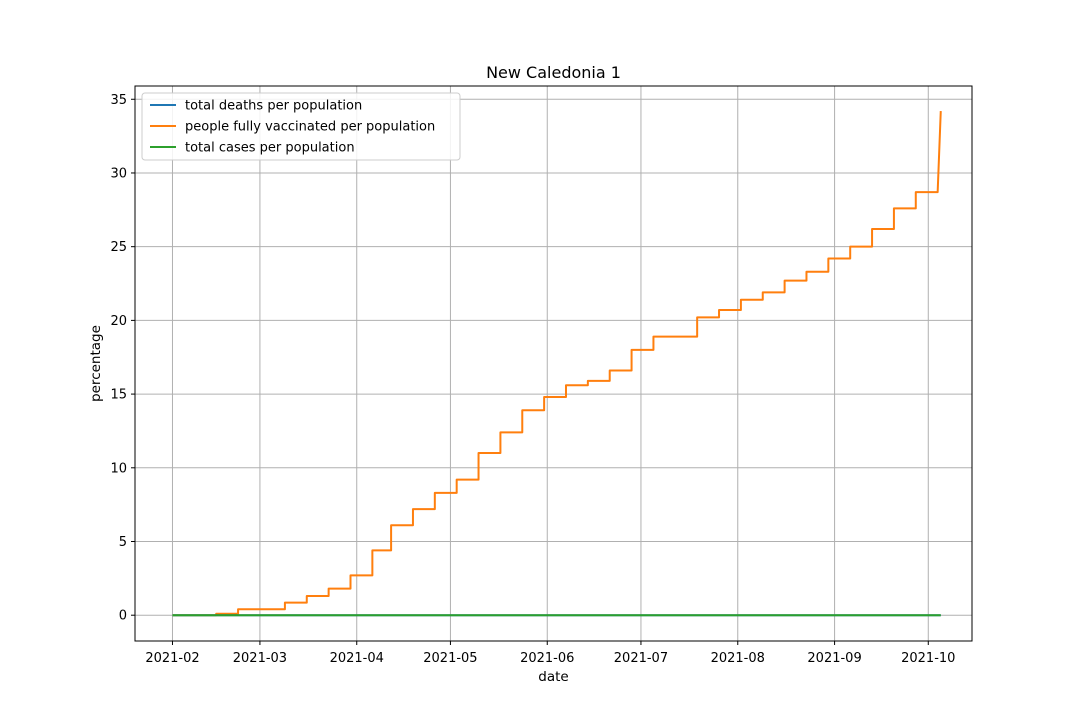 The width and height of the screenshot is (1080, 725). Describe the element at coordinates (96, 363) in the screenshot. I see `y-axis-label: percentage` at that location.